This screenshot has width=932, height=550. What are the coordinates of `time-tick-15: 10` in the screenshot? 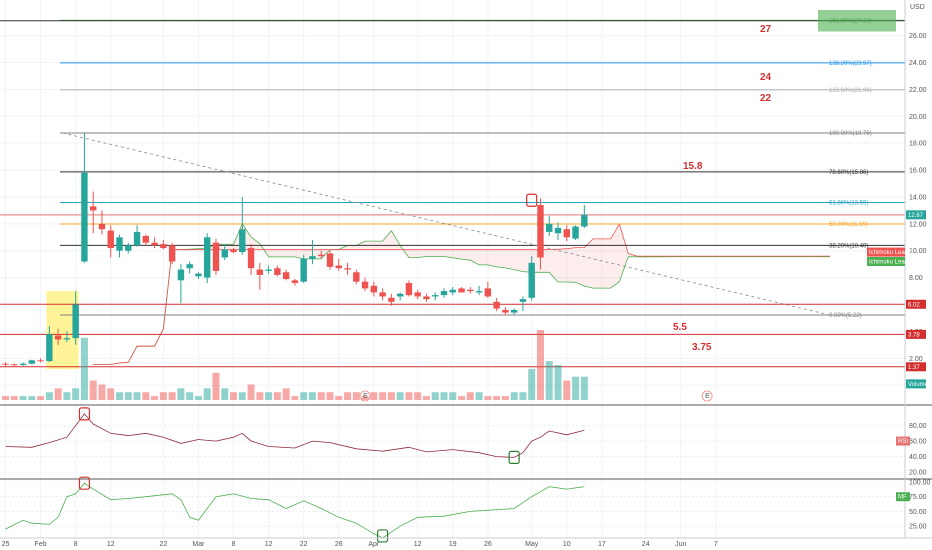 It's located at (567, 544).